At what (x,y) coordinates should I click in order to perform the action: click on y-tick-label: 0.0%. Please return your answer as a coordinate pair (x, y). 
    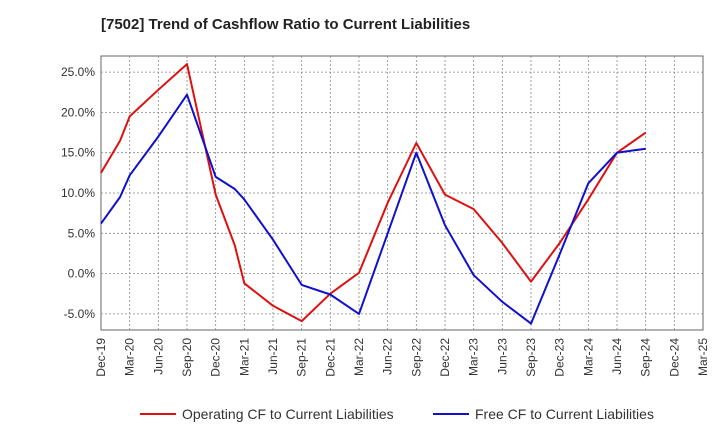
    Looking at the image, I should click on (82, 274).